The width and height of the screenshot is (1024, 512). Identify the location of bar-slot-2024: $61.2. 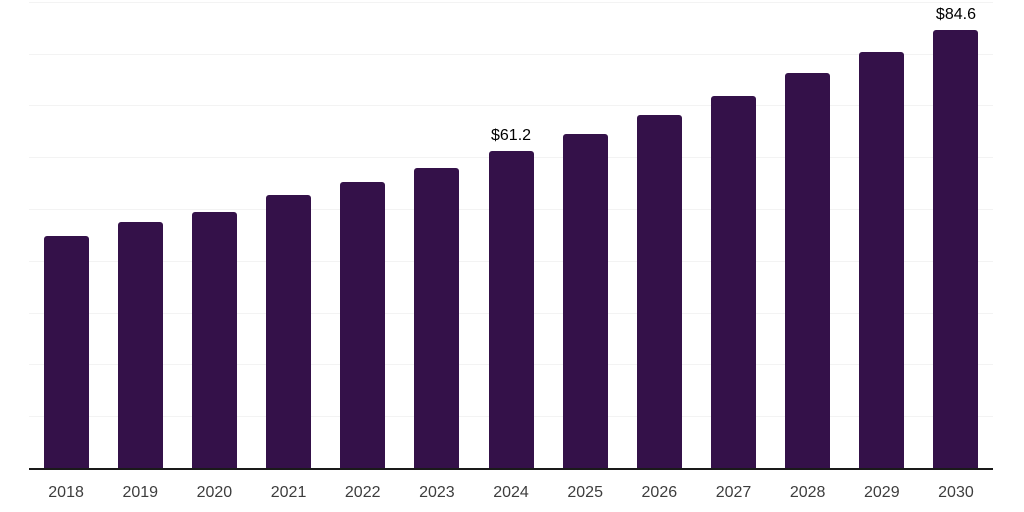
(511, 234).